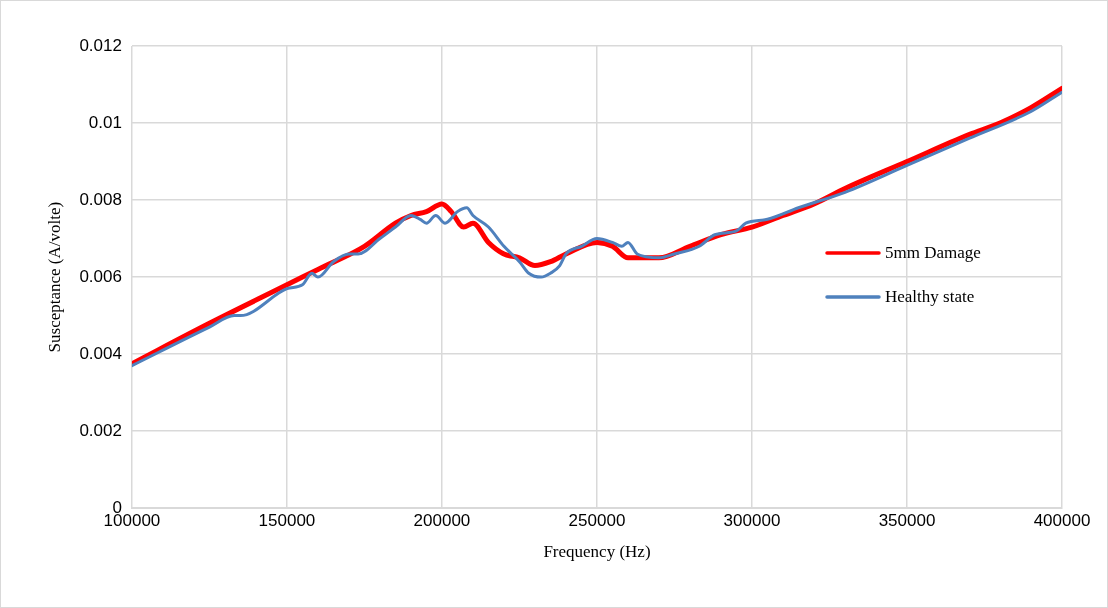  What do you see at coordinates (930, 296) in the screenshot?
I see `legend-label: Healthy state` at bounding box center [930, 296].